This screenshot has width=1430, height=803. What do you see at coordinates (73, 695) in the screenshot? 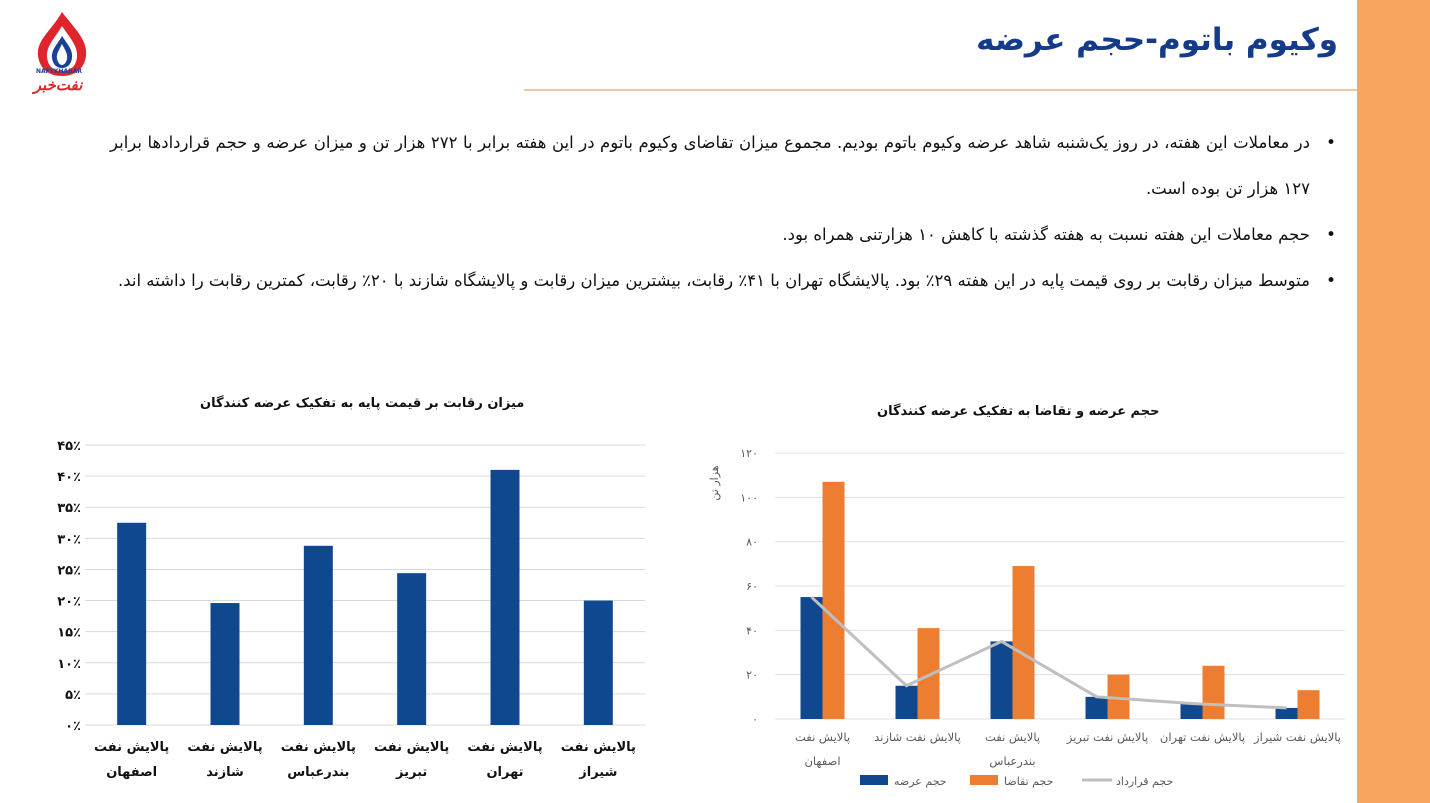
I see `y-tick-label: ۵٪` at bounding box center [73, 695].